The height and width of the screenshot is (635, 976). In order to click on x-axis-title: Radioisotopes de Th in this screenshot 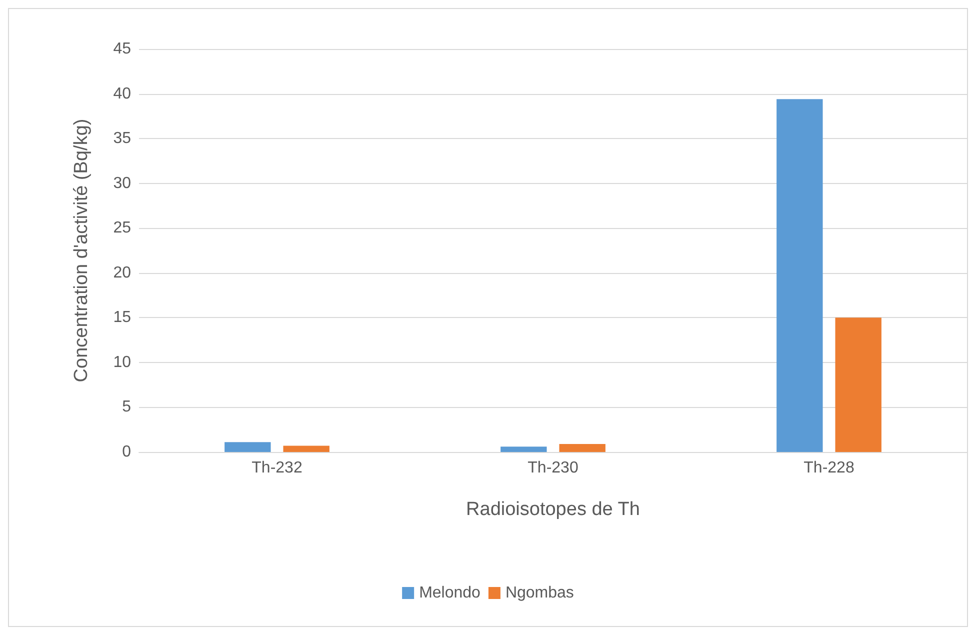, I will do `click(553, 509)`.